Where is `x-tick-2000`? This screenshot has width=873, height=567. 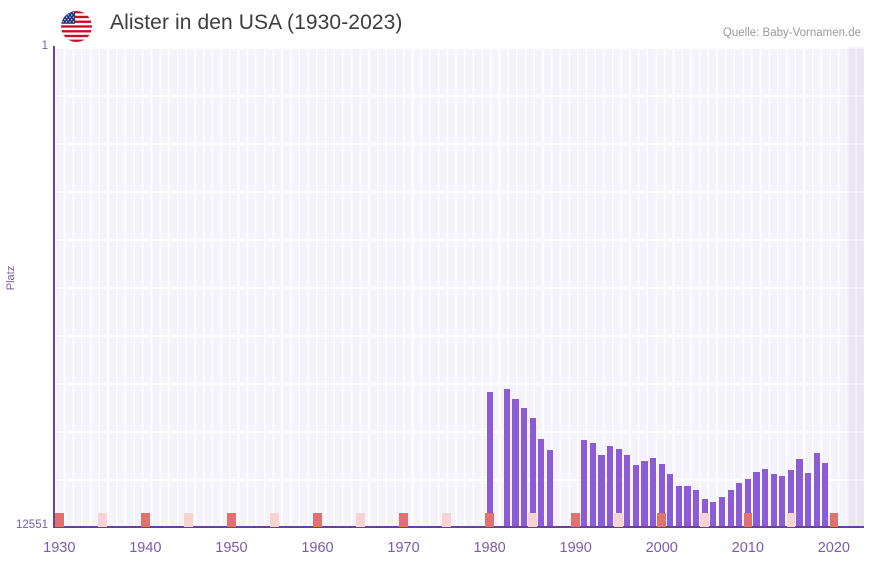
x-tick-2000 is located at coordinates (662, 520).